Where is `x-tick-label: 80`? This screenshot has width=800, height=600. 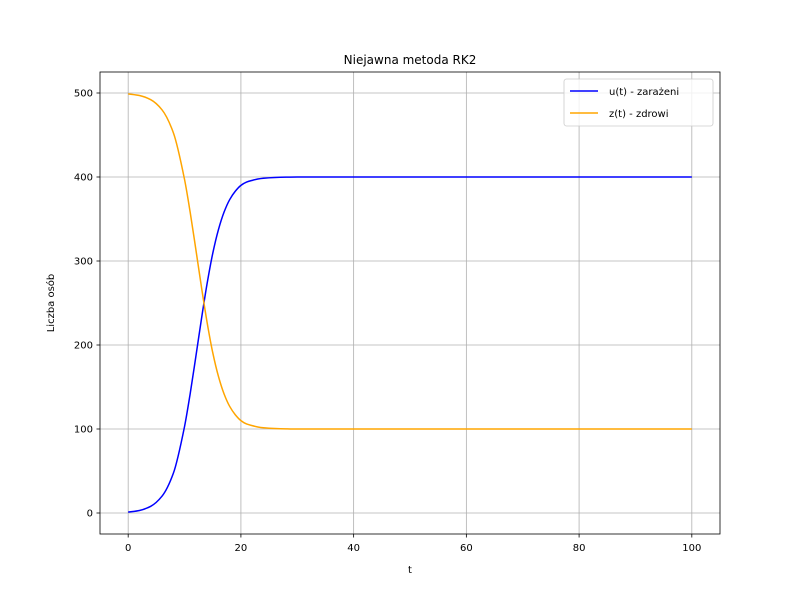
x-tick-label: 80 is located at coordinates (579, 548).